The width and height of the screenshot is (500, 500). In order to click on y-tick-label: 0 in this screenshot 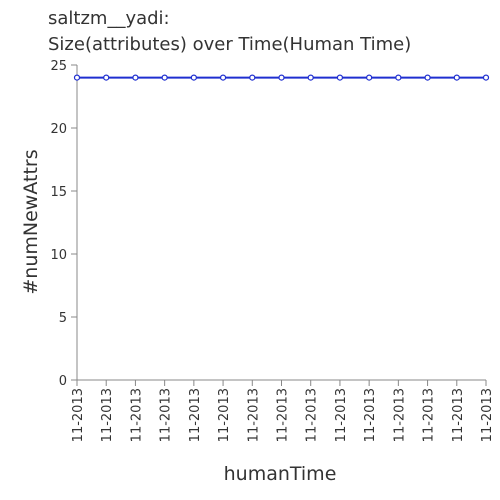, I will do `click(63, 381)`.